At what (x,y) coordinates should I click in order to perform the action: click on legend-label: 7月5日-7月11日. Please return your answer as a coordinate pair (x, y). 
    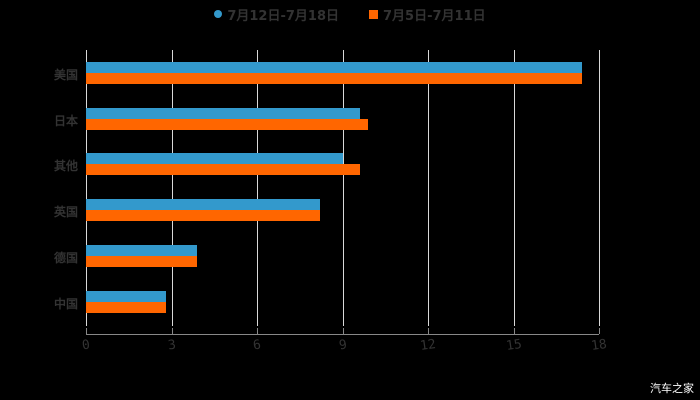
    Looking at the image, I should click on (434, 16).